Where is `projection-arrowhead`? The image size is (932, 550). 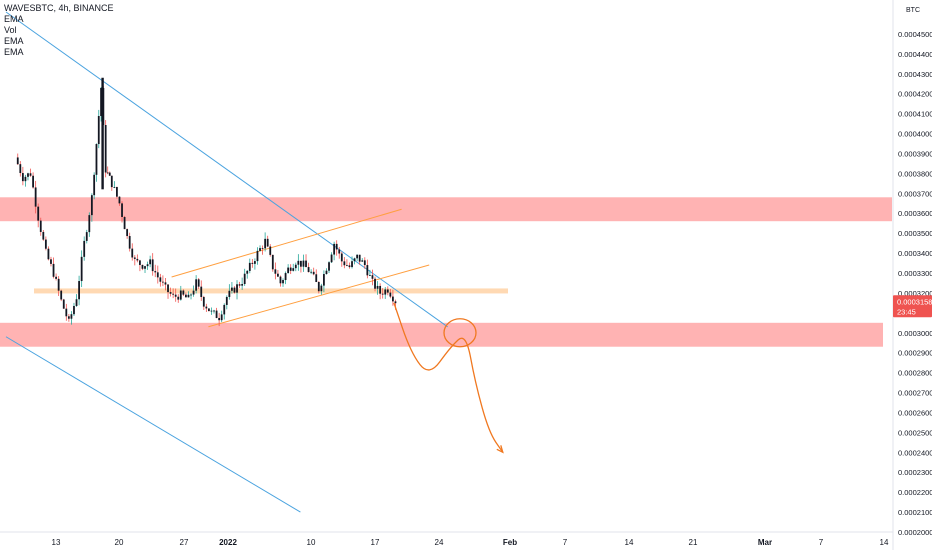 projection-arrowhead is located at coordinates (500, 449).